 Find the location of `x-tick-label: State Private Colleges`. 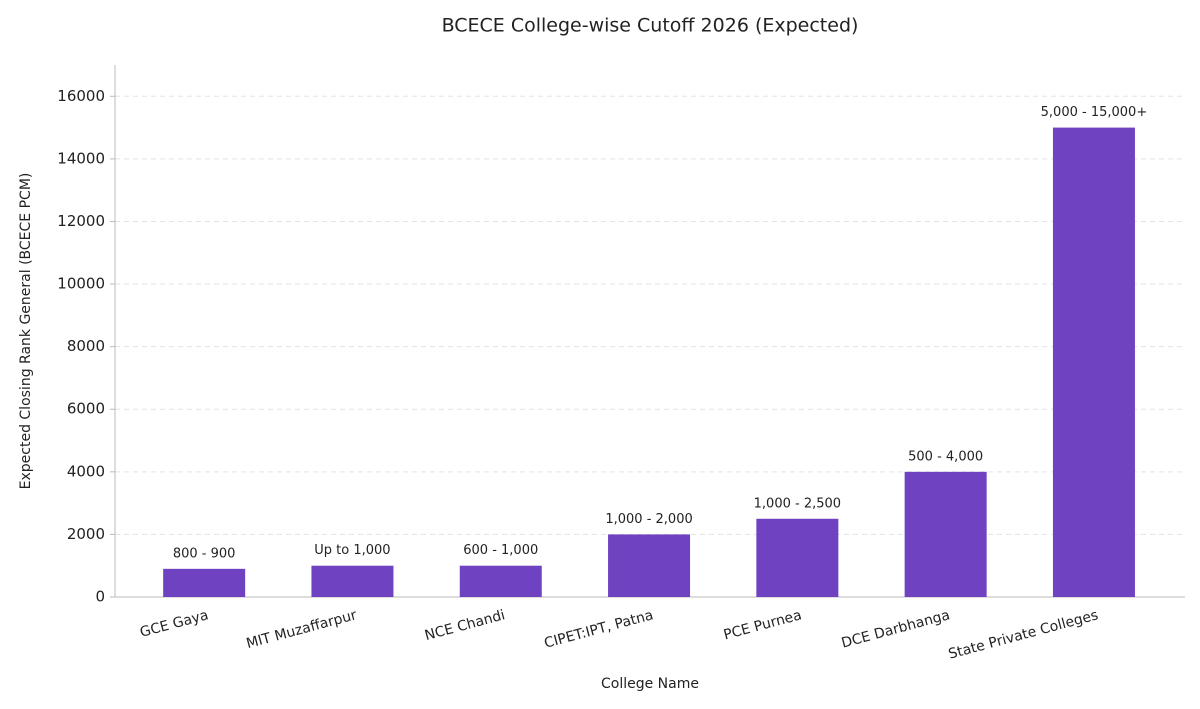

x-tick-label: State Private Colleges is located at coordinates (1023, 634).